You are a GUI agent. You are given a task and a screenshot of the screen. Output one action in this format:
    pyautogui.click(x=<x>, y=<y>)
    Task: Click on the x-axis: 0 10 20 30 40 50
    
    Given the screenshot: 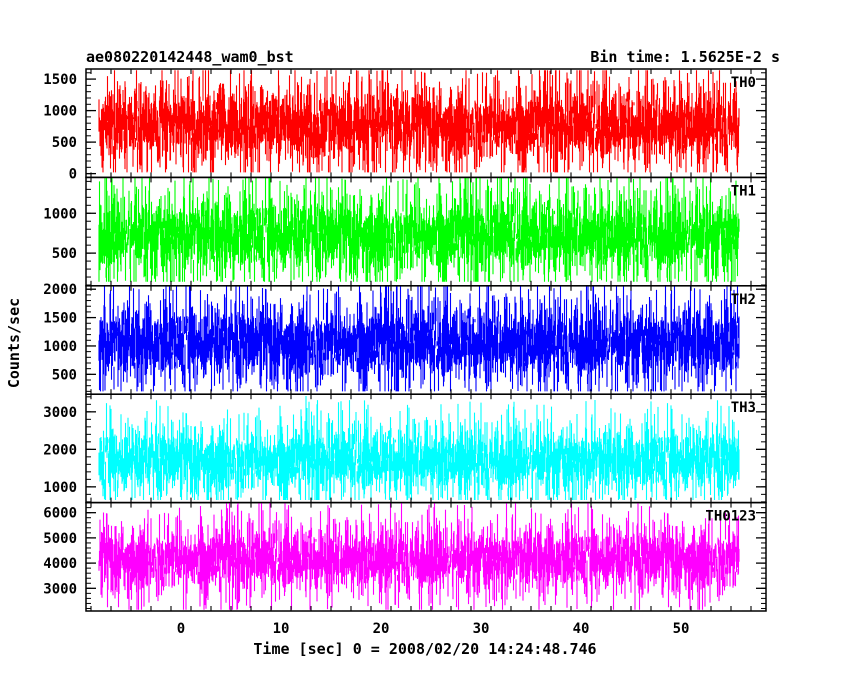 What is the action you would take?
    pyautogui.click(x=433, y=629)
    